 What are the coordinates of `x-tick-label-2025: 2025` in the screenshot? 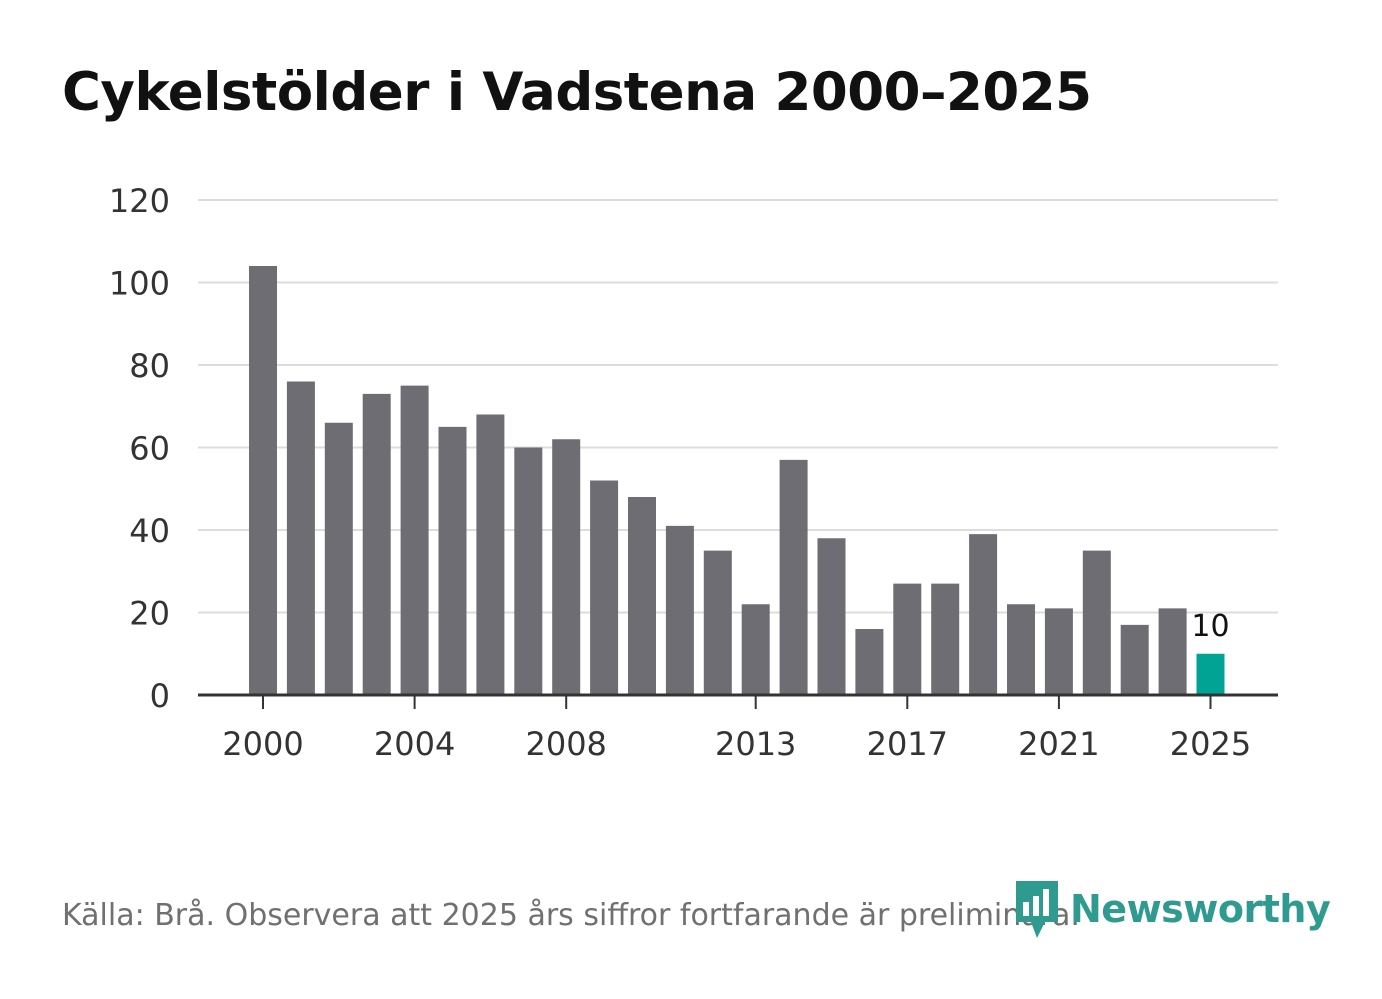 It's located at (1210, 744).